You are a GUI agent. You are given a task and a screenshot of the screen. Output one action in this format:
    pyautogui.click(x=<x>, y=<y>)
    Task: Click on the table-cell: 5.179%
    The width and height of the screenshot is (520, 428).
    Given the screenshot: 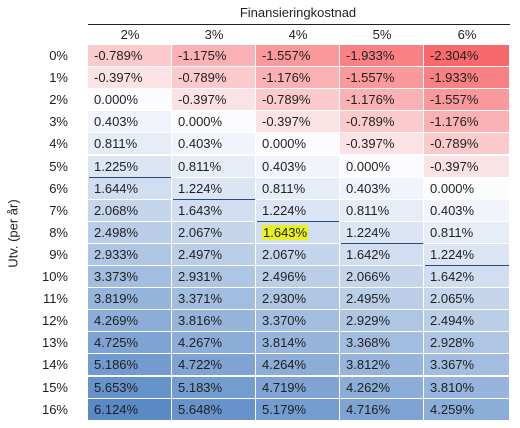 What is the action you would take?
    pyautogui.click(x=298, y=409)
    